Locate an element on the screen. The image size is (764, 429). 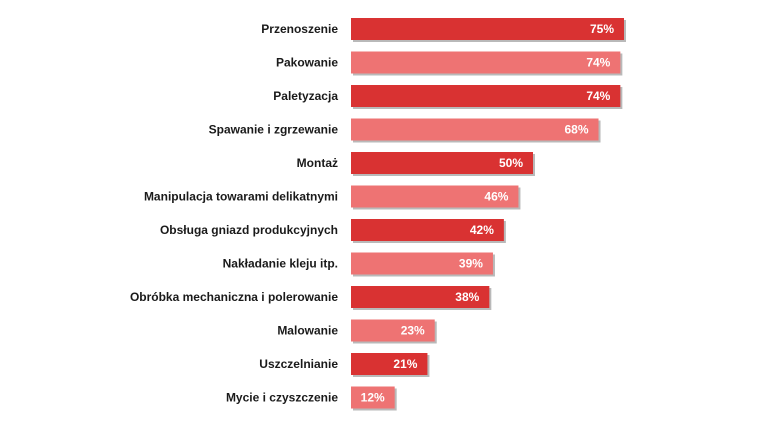
category-label-9: Malowanie is located at coordinates (307, 331).